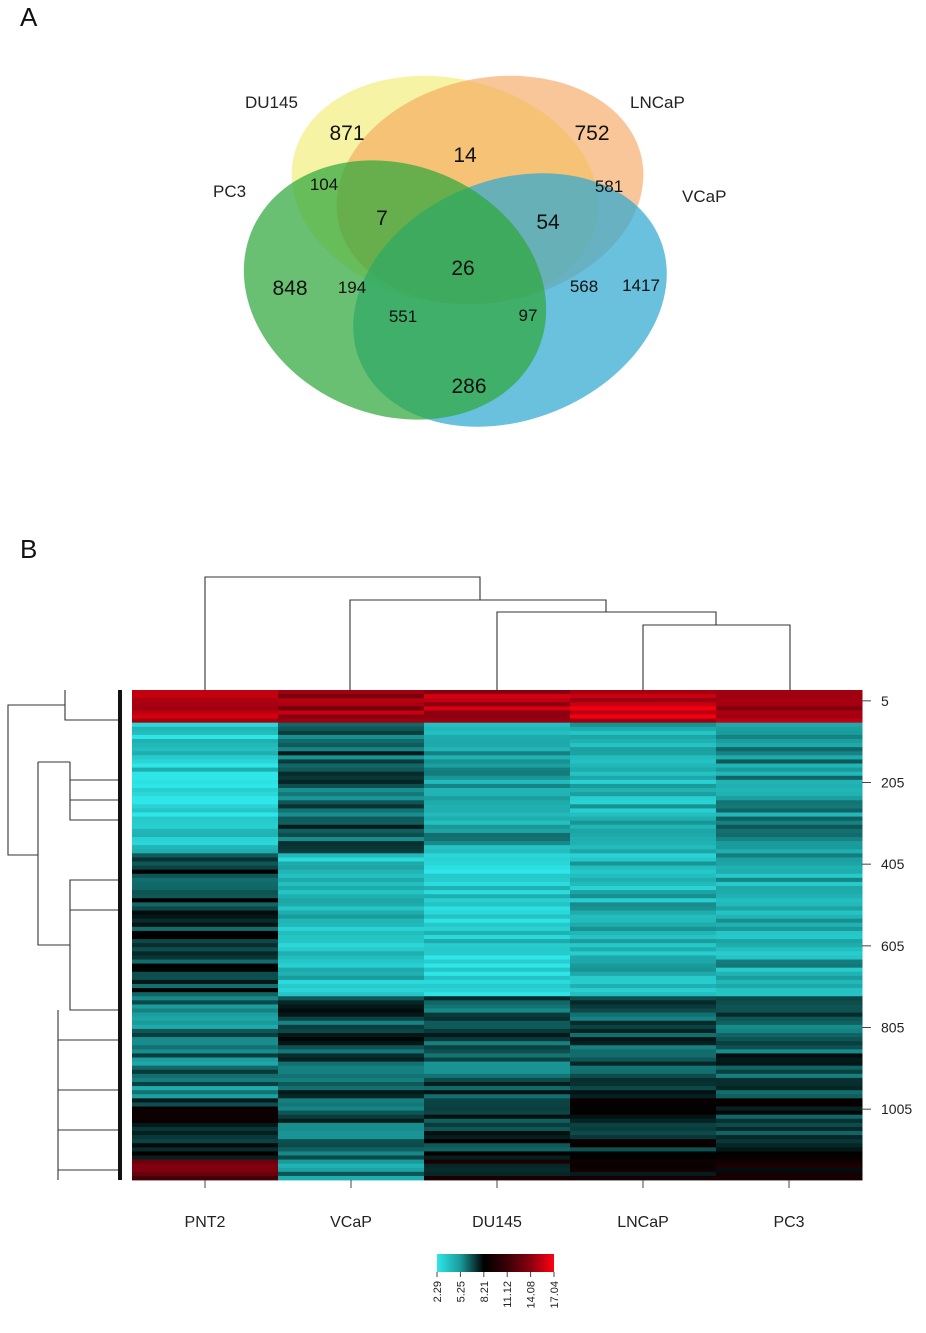 This screenshot has width=926, height=1333. What do you see at coordinates (271, 102) in the screenshot?
I see `venn-set-label-du145: DU145` at bounding box center [271, 102].